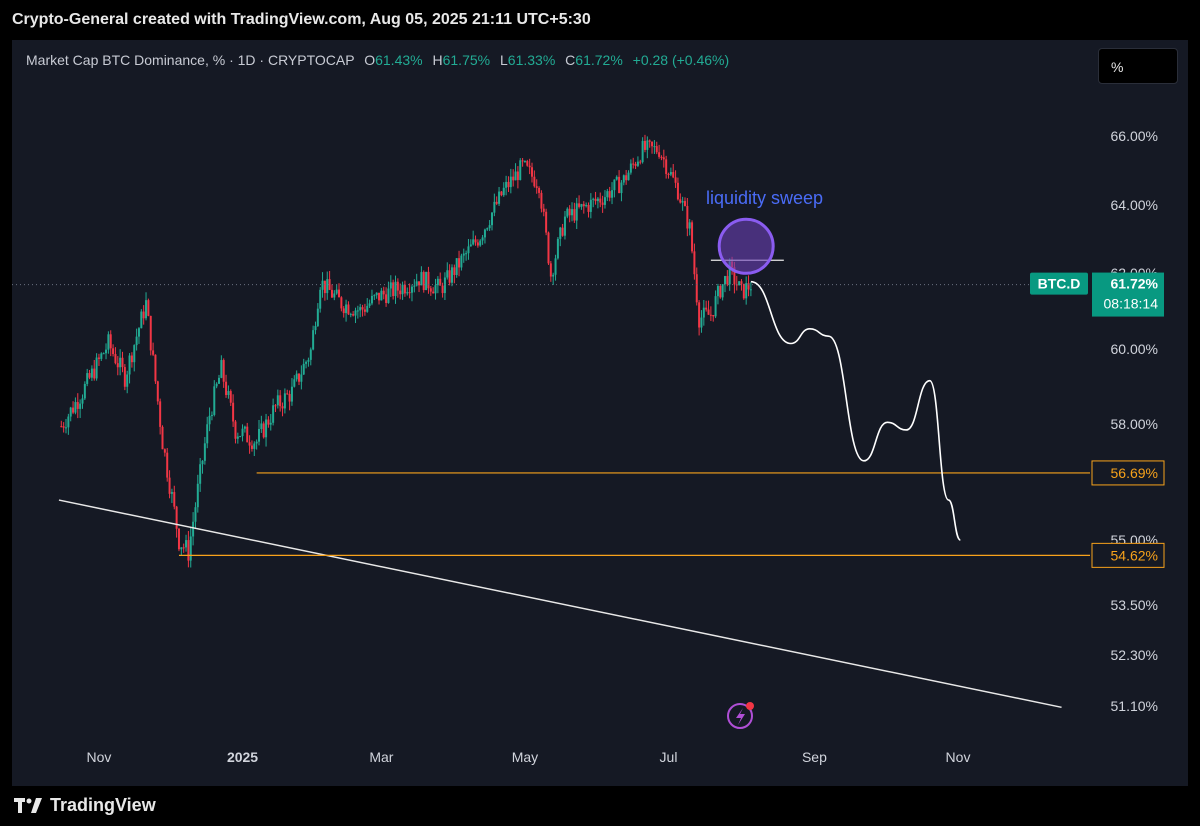 This screenshot has width=1200, height=826. I want to click on tradingview-logo: TradingView, so click(85, 805).